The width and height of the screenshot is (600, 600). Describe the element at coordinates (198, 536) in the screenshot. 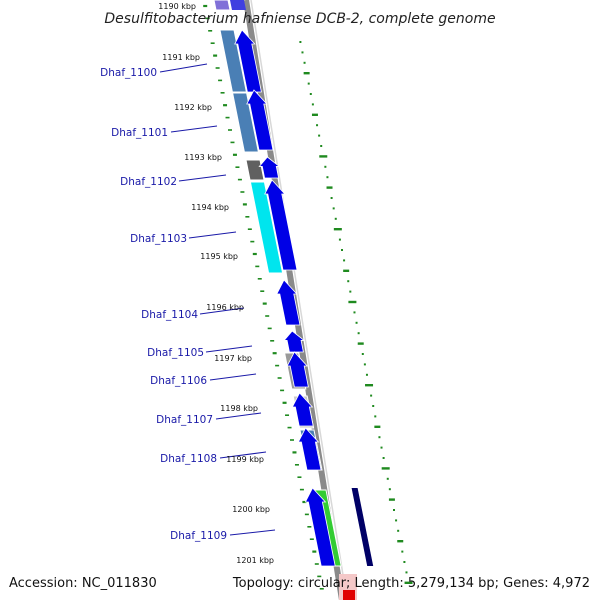

I see `gene-label-dhaf-1109: Dhaf_1109` at that location.